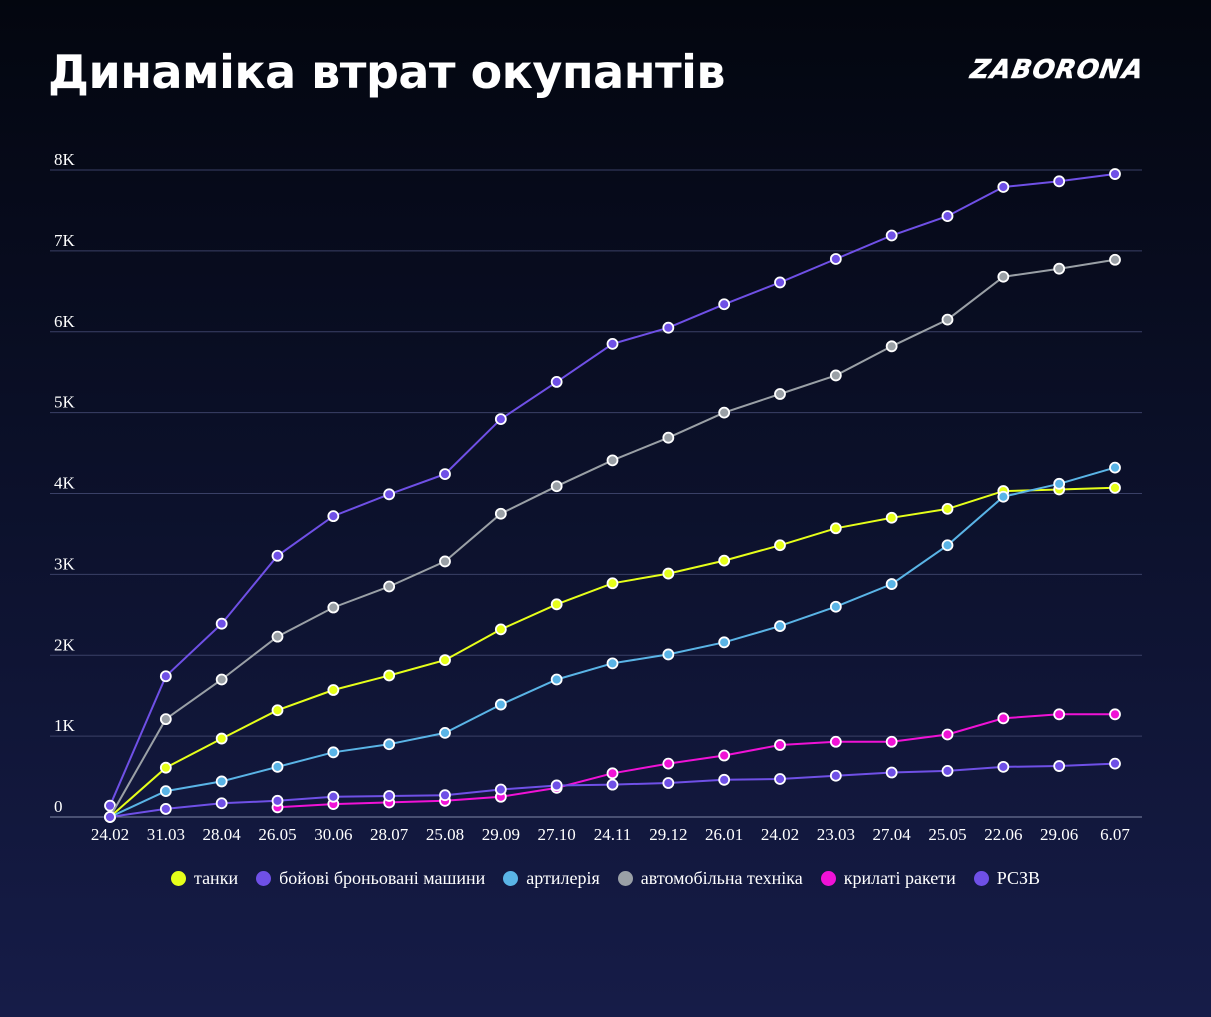  Describe the element at coordinates (389, 834) in the screenshot. I see `x-tick-label: 28.07` at that location.